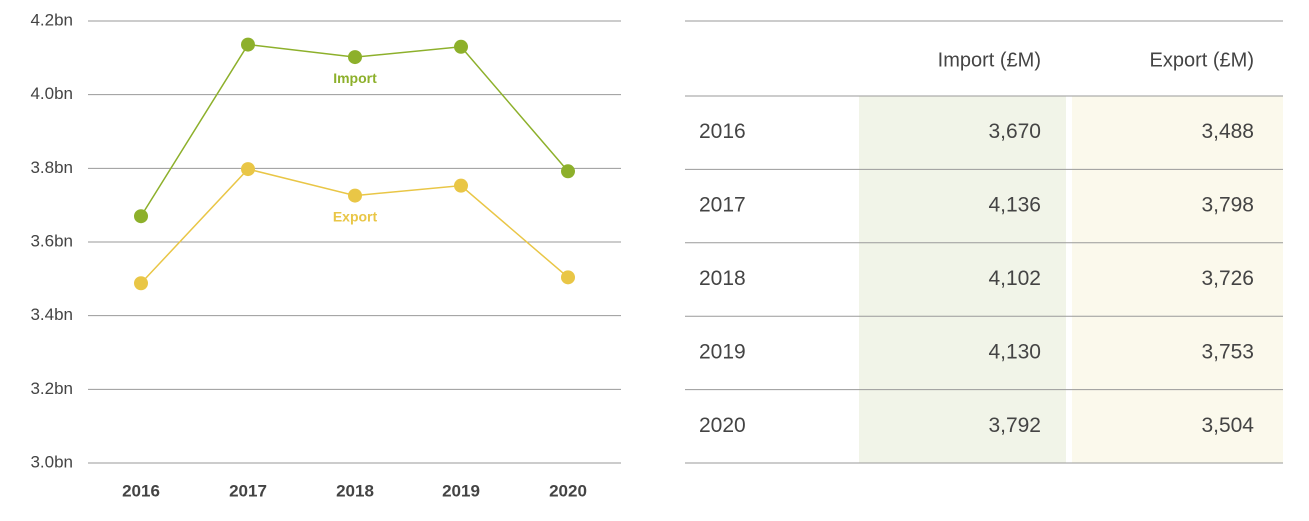 The height and width of the screenshot is (521, 1309). I want to click on series-label: Import, so click(355, 78).